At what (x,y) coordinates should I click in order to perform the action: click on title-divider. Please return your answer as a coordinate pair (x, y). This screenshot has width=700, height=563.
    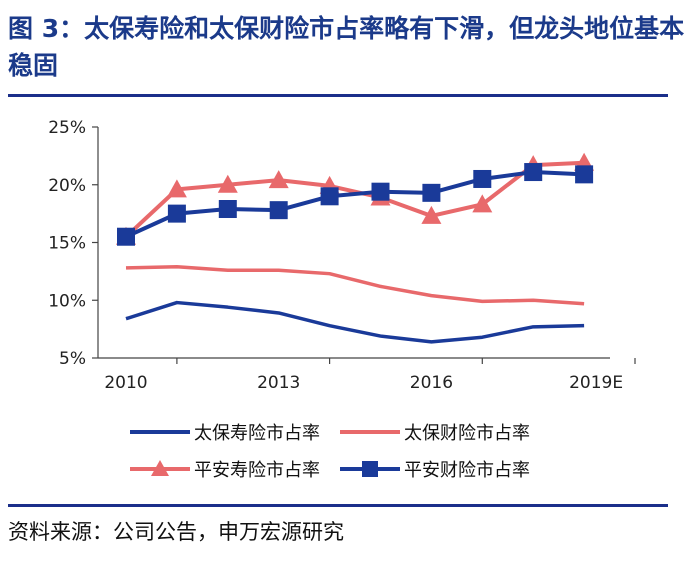
    Looking at the image, I should click on (338, 95).